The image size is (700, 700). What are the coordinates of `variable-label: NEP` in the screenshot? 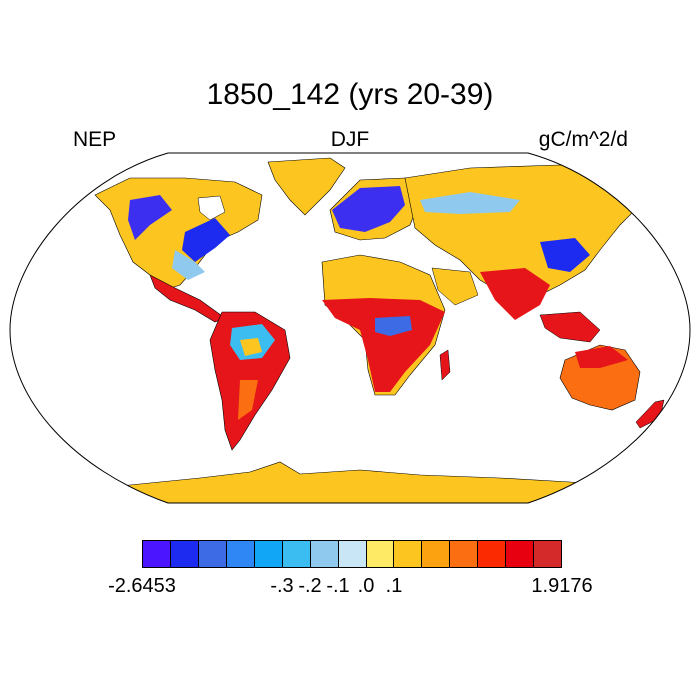 It's located at (95, 139).